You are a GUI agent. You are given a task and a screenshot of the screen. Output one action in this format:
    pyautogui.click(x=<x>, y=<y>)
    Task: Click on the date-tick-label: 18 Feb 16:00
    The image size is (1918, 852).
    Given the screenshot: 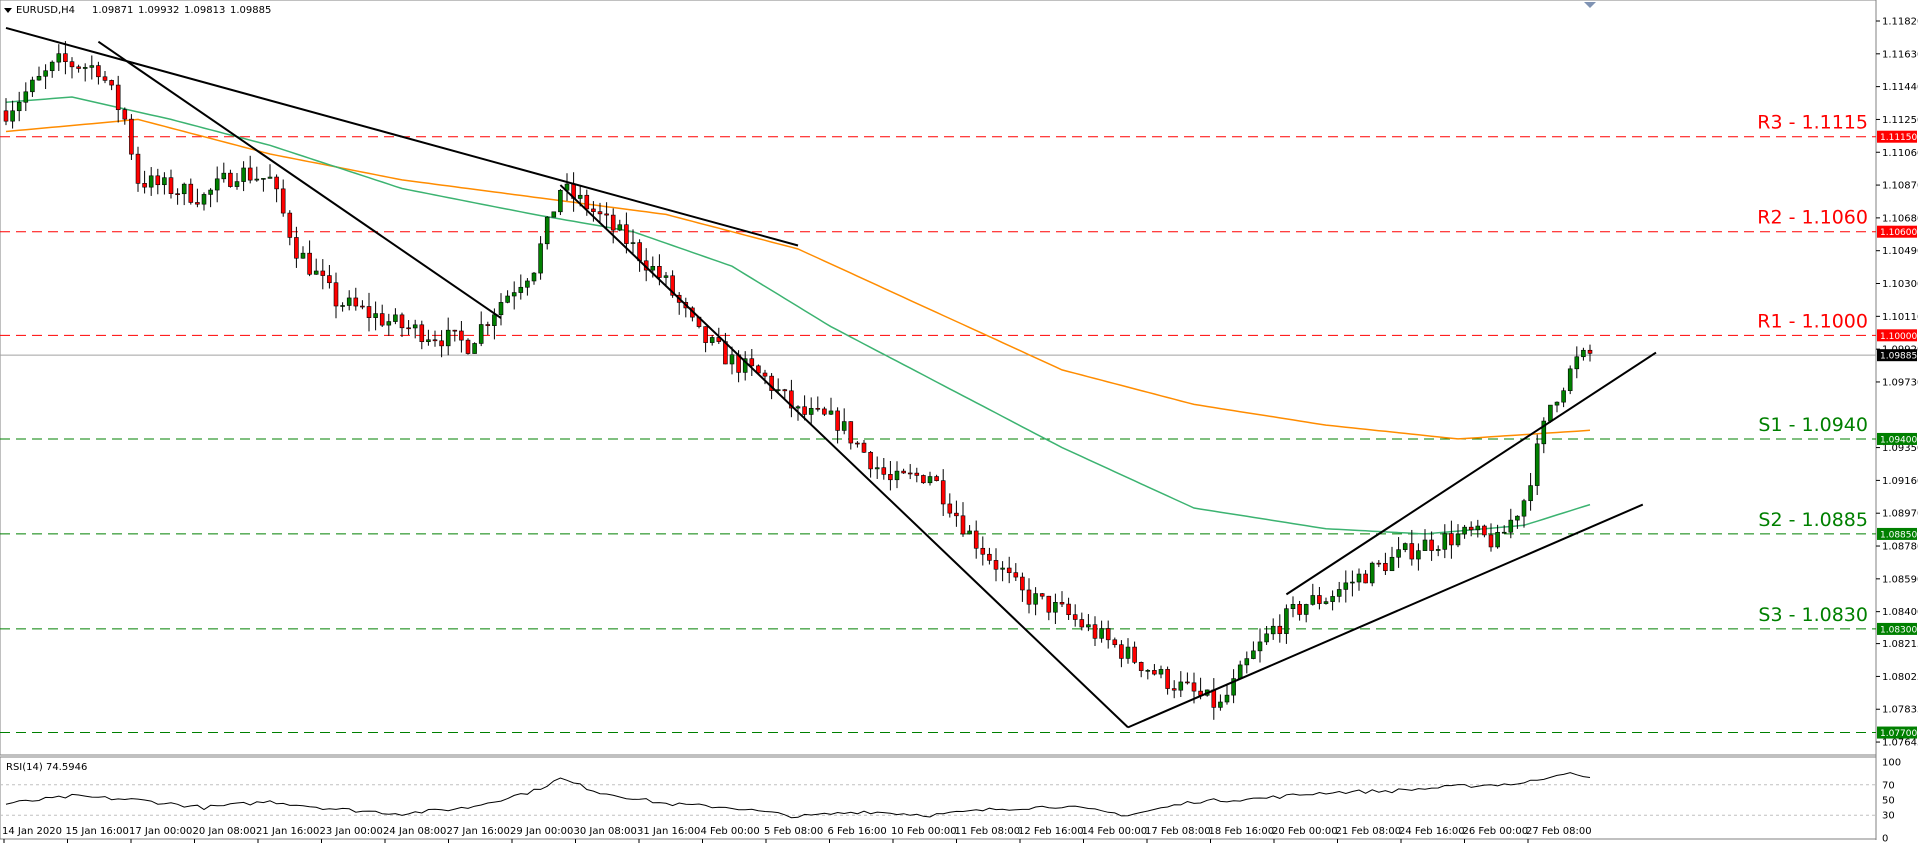 What is the action you would take?
    pyautogui.click(x=1242, y=831)
    